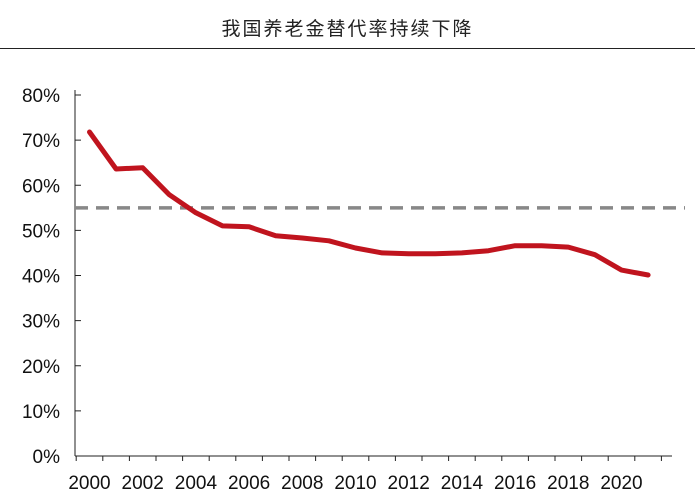 The image size is (695, 503). I want to click on y-tick-label: 50%, so click(41, 231).